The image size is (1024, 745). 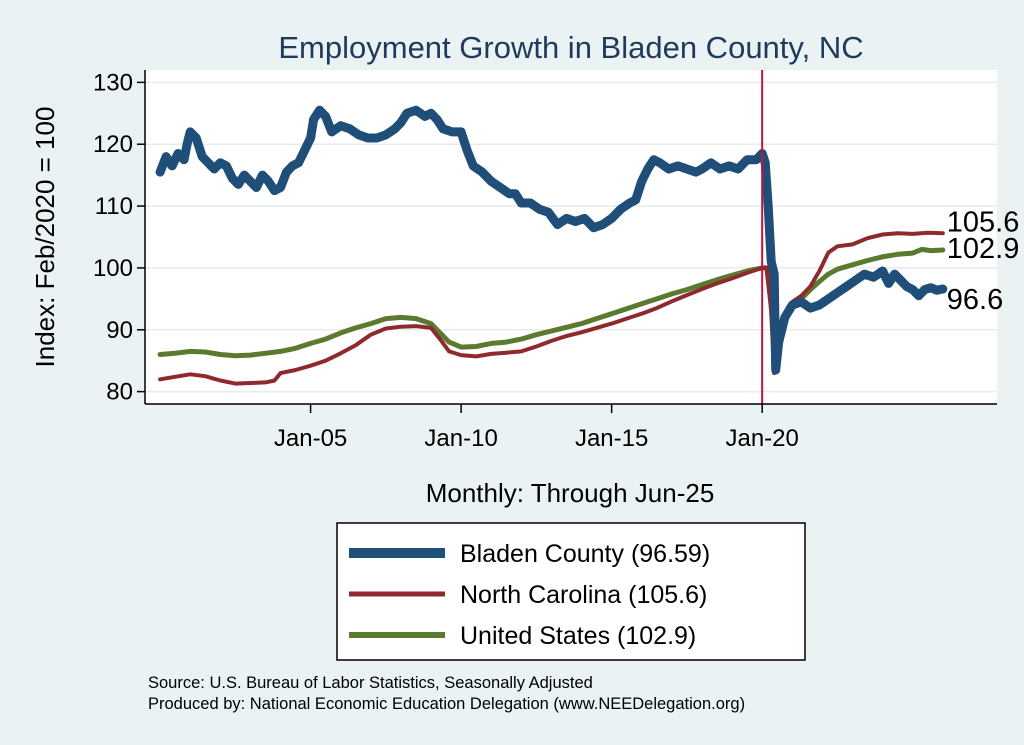 What do you see at coordinates (536, 428) in the screenshot?
I see `x-ticks: Jan-05 Jan-10 Jan-15 Jan-20` at bounding box center [536, 428].